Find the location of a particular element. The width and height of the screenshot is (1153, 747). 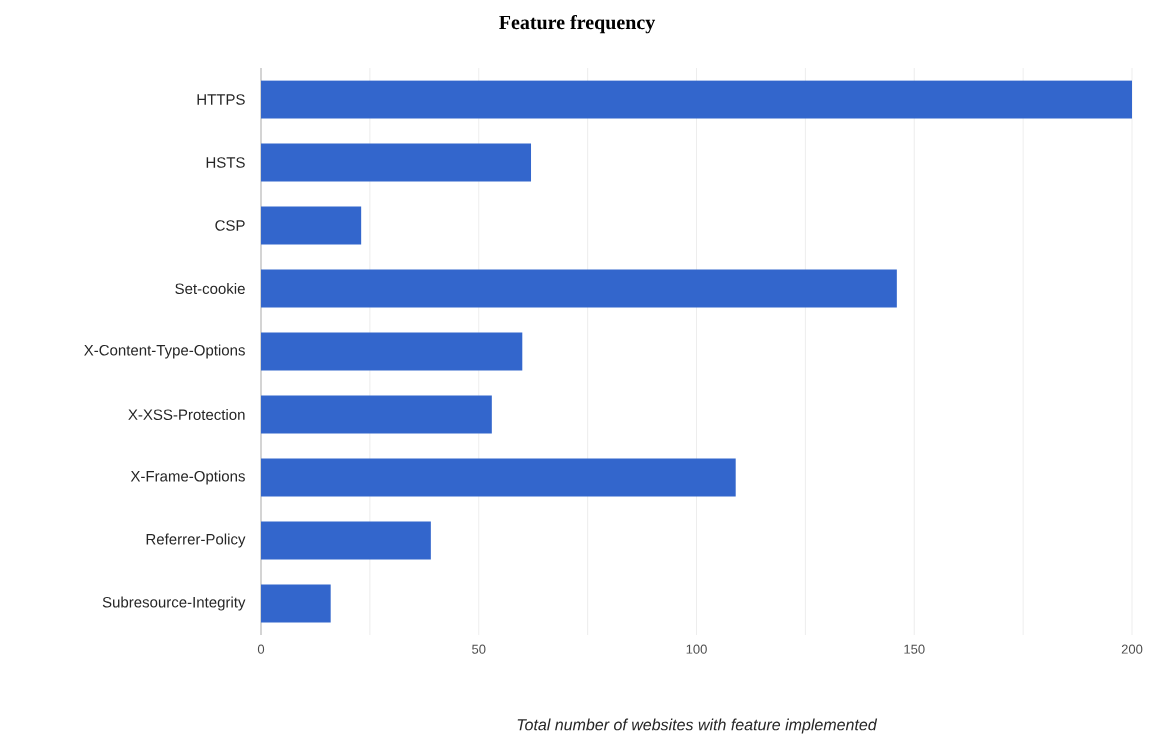

y-tick-label: CSP is located at coordinates (230, 225).